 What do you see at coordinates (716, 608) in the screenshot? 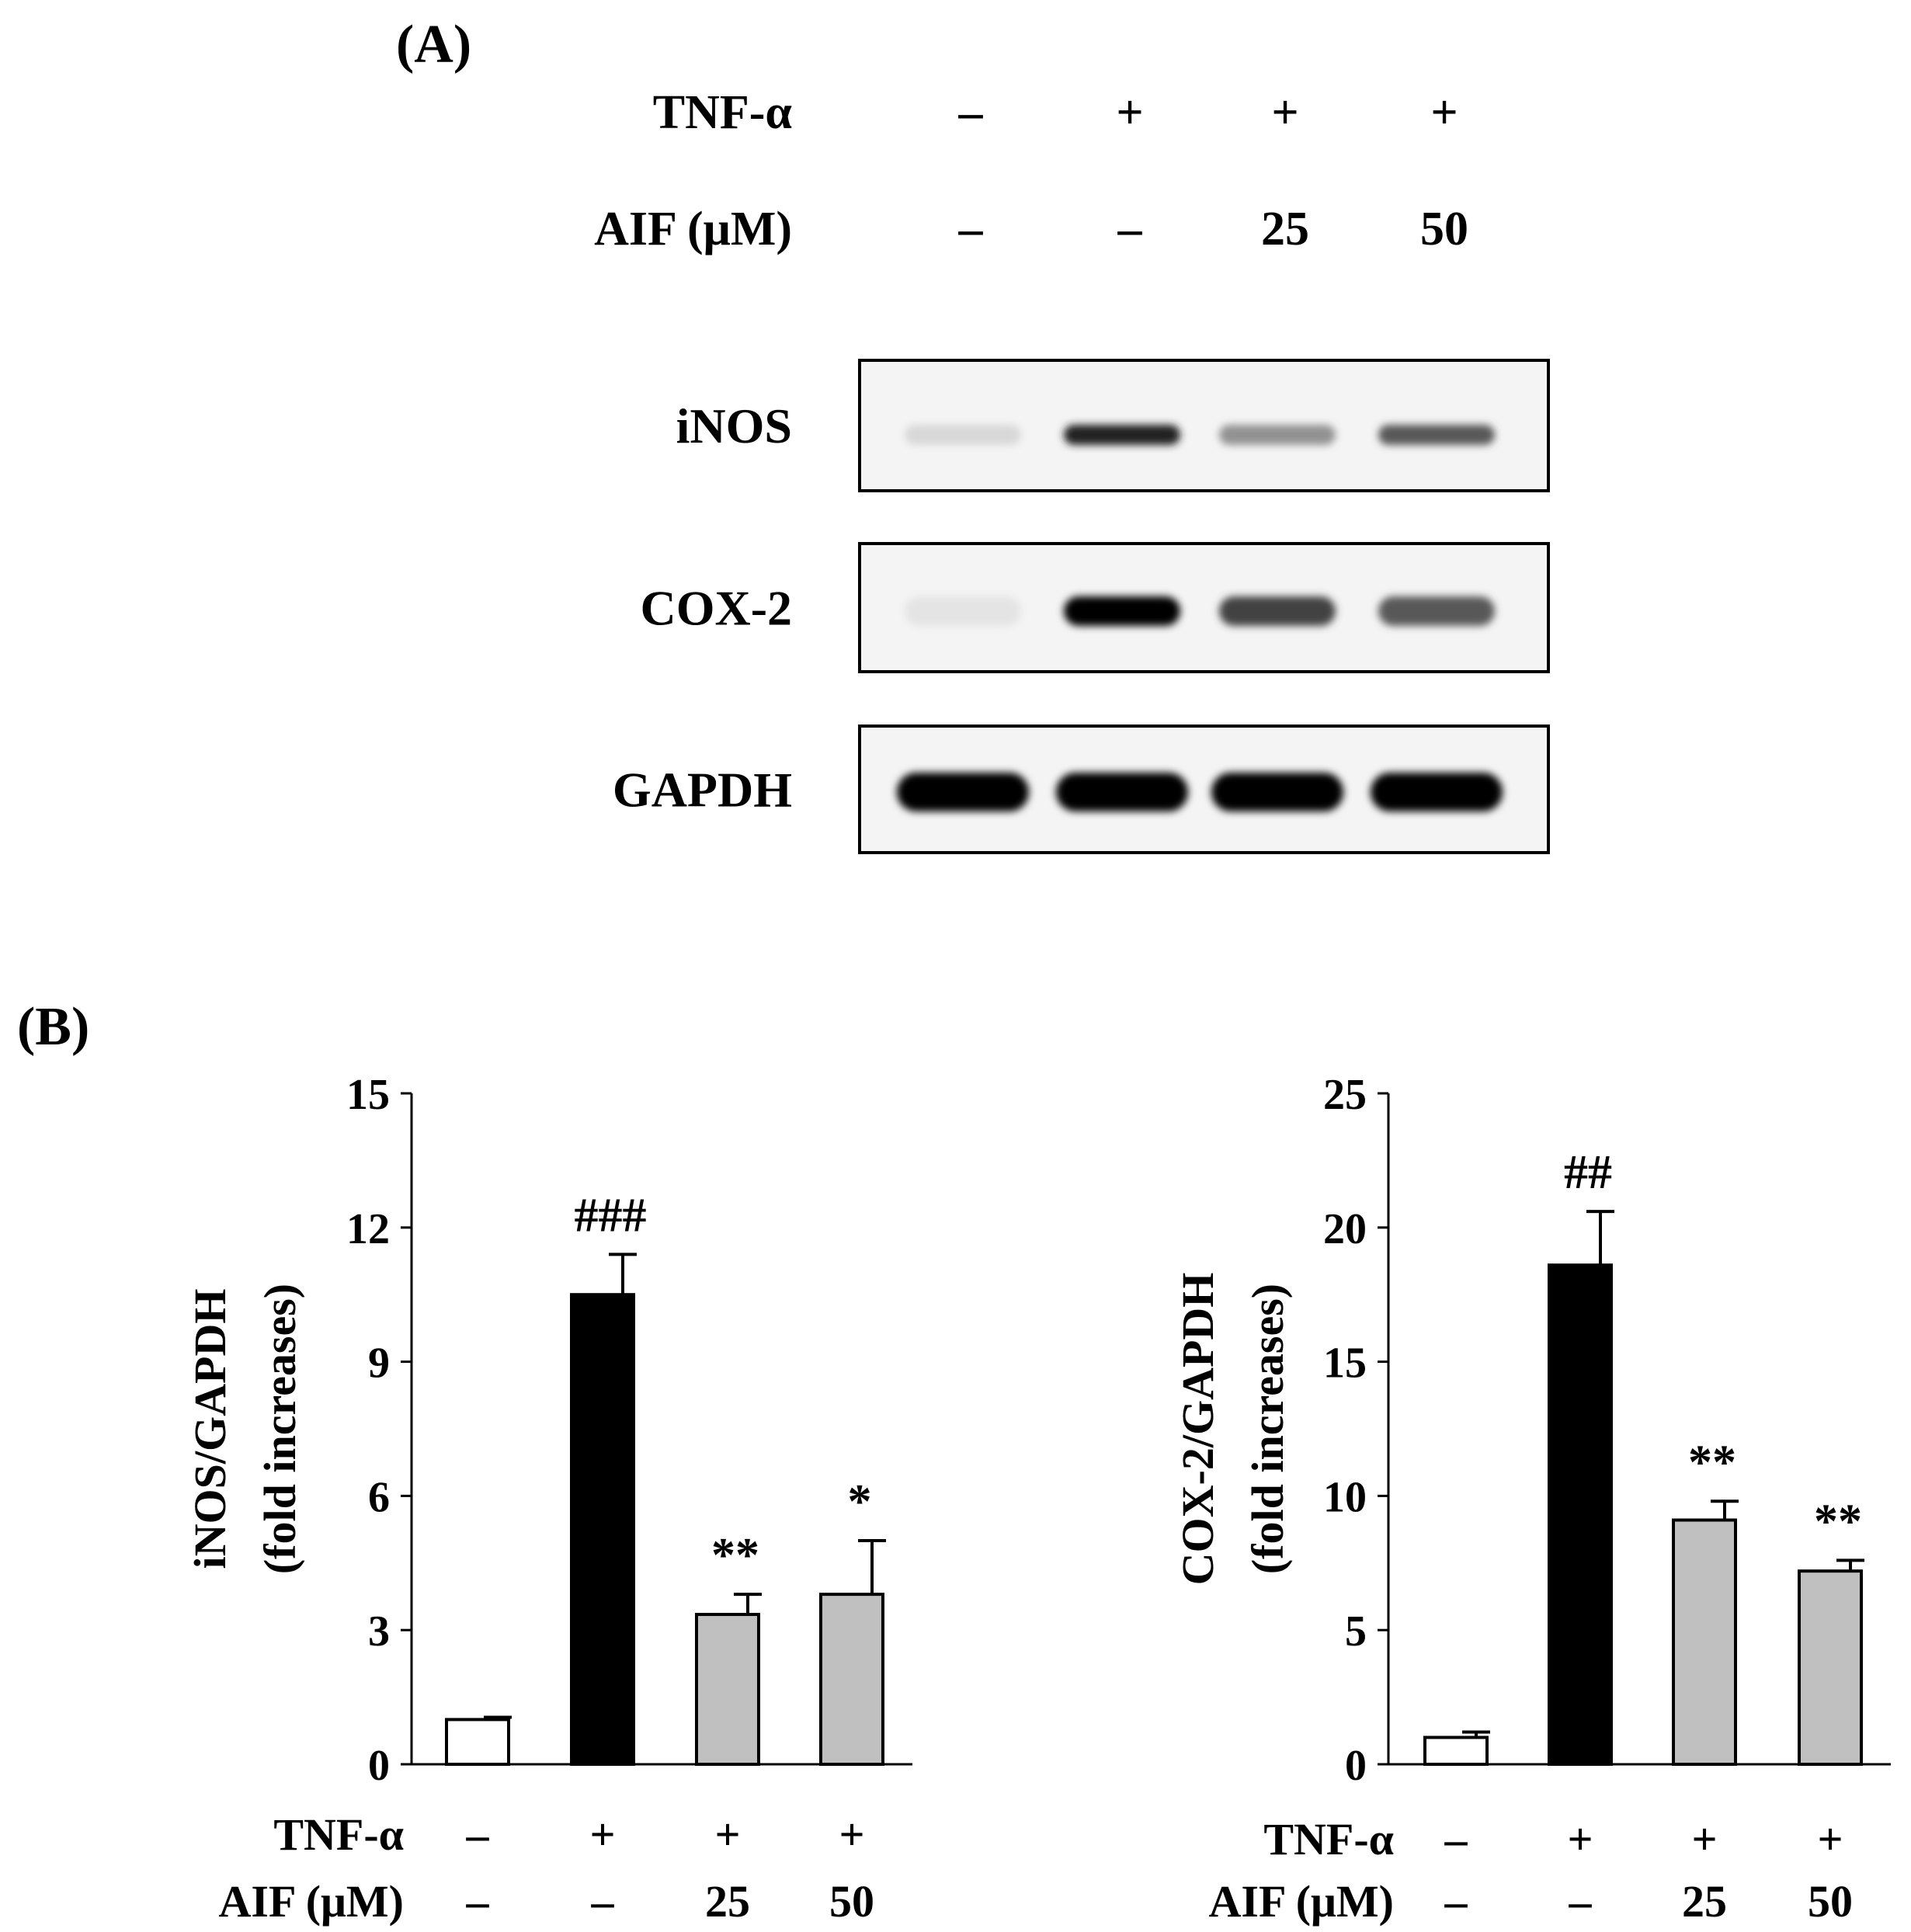
I see `blot-label: COX-2` at bounding box center [716, 608].